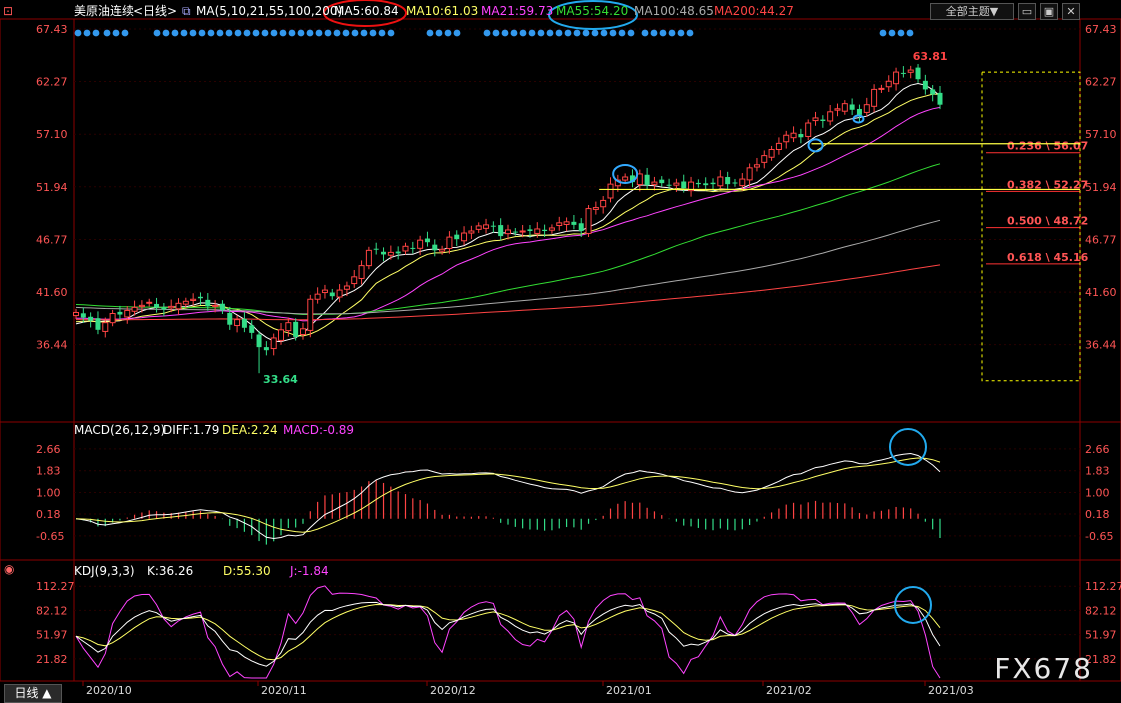  What do you see at coordinates (9, 569) in the screenshot?
I see `kdj-marker-icon: ◉` at bounding box center [9, 569].